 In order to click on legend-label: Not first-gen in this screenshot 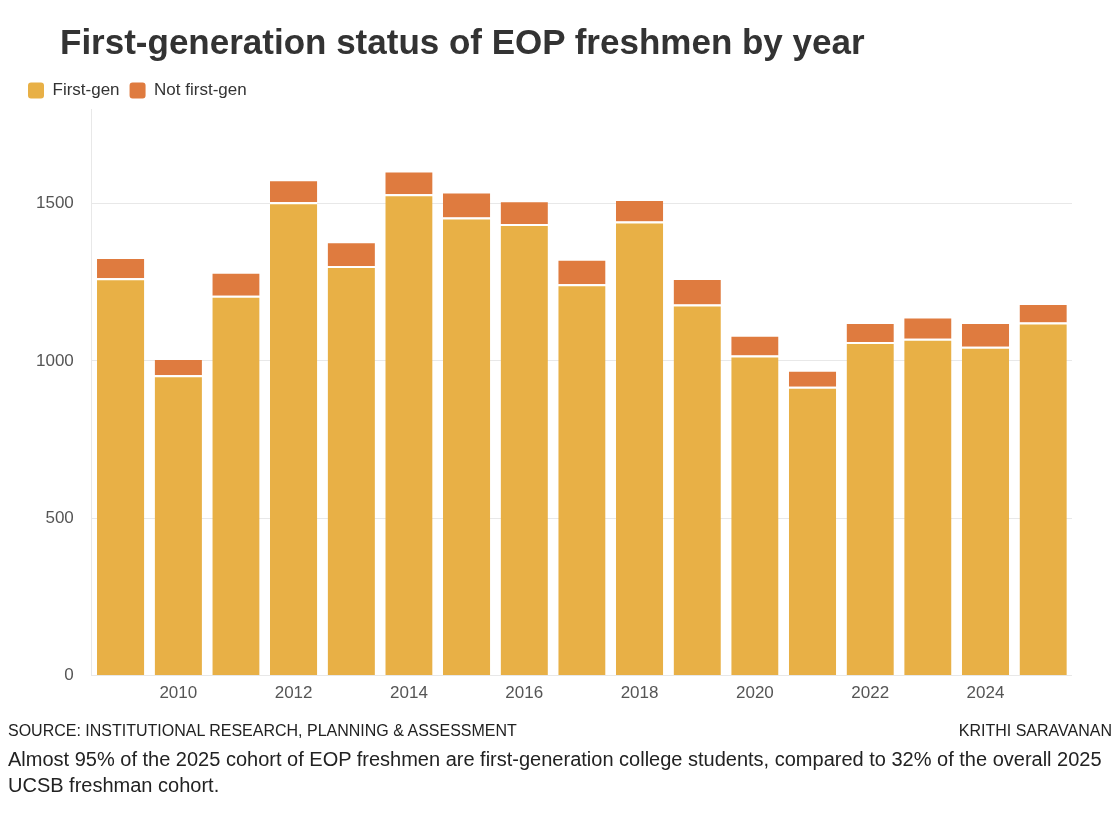, I will do `click(200, 90)`.